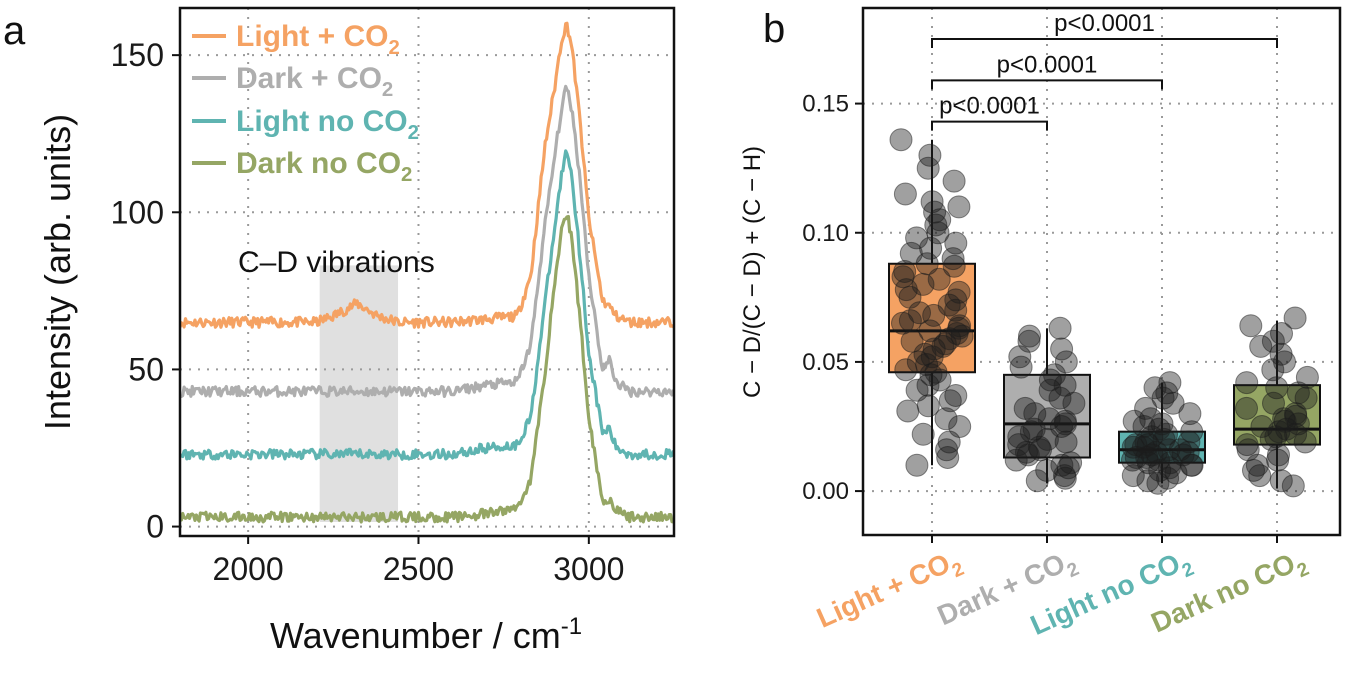 This screenshot has width=1350, height=679. I want to click on panel-a-x-axis-title: Wavenumber / cm-1, so click(426, 634).